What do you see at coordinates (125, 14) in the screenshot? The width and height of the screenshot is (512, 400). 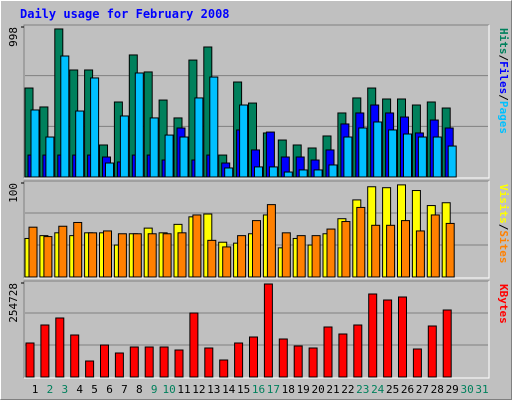 I see `chart-title: Daily usage for February 2008` at bounding box center [125, 14].